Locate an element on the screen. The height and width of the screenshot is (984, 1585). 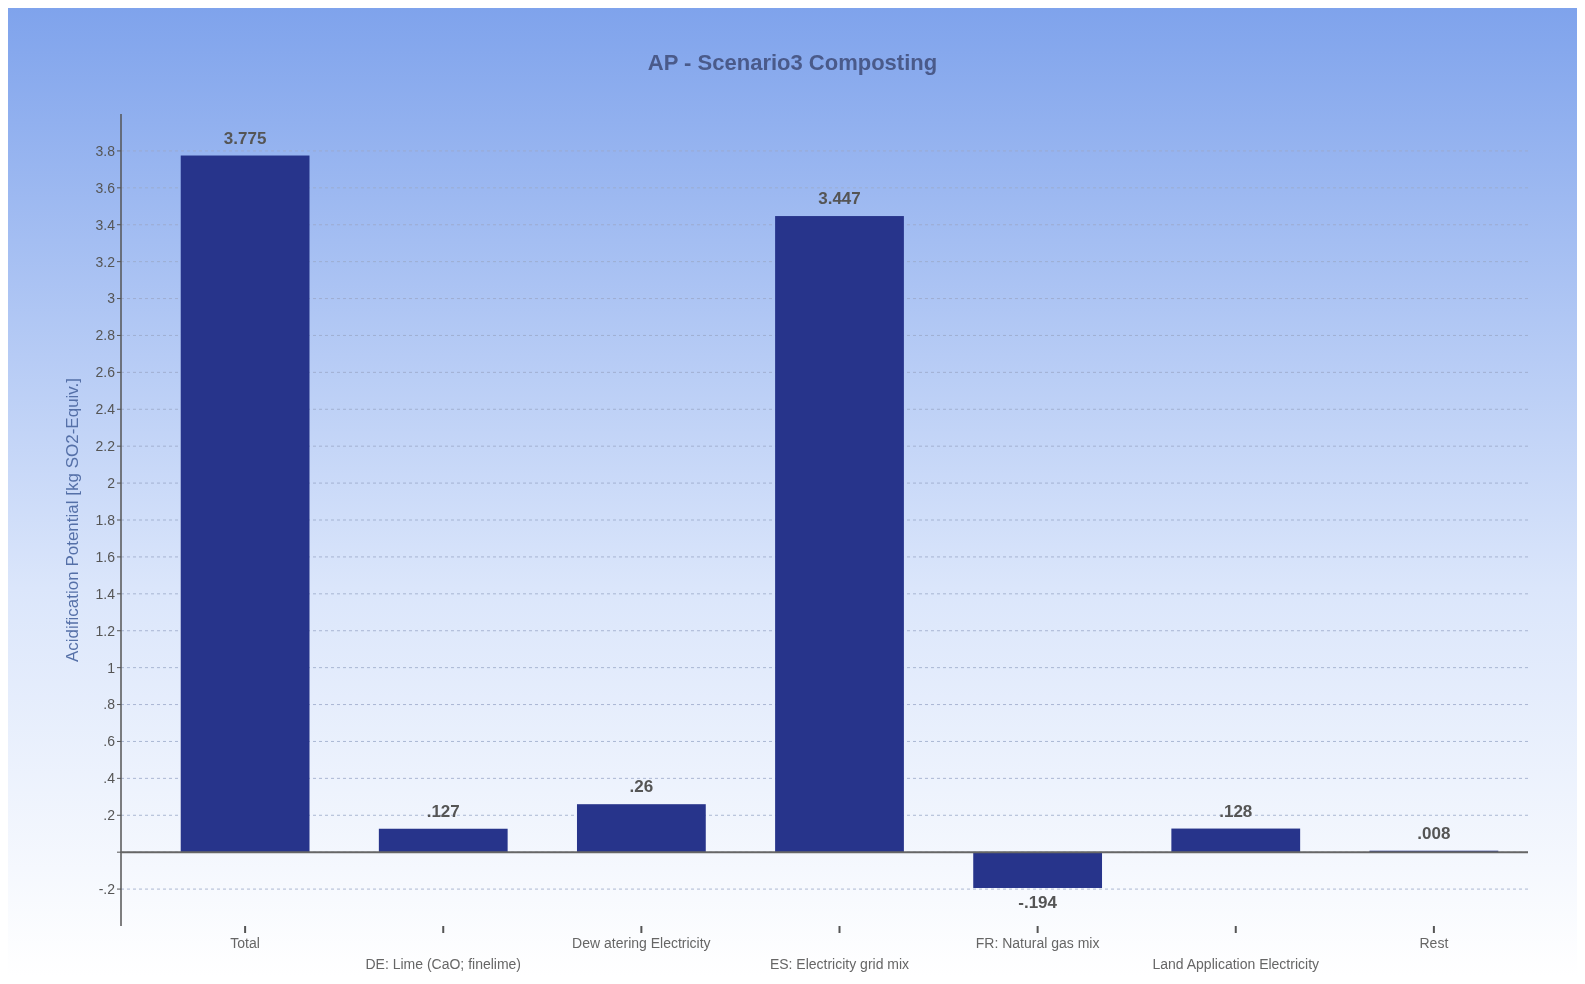
data-label: -.194 is located at coordinates (1038, 902).